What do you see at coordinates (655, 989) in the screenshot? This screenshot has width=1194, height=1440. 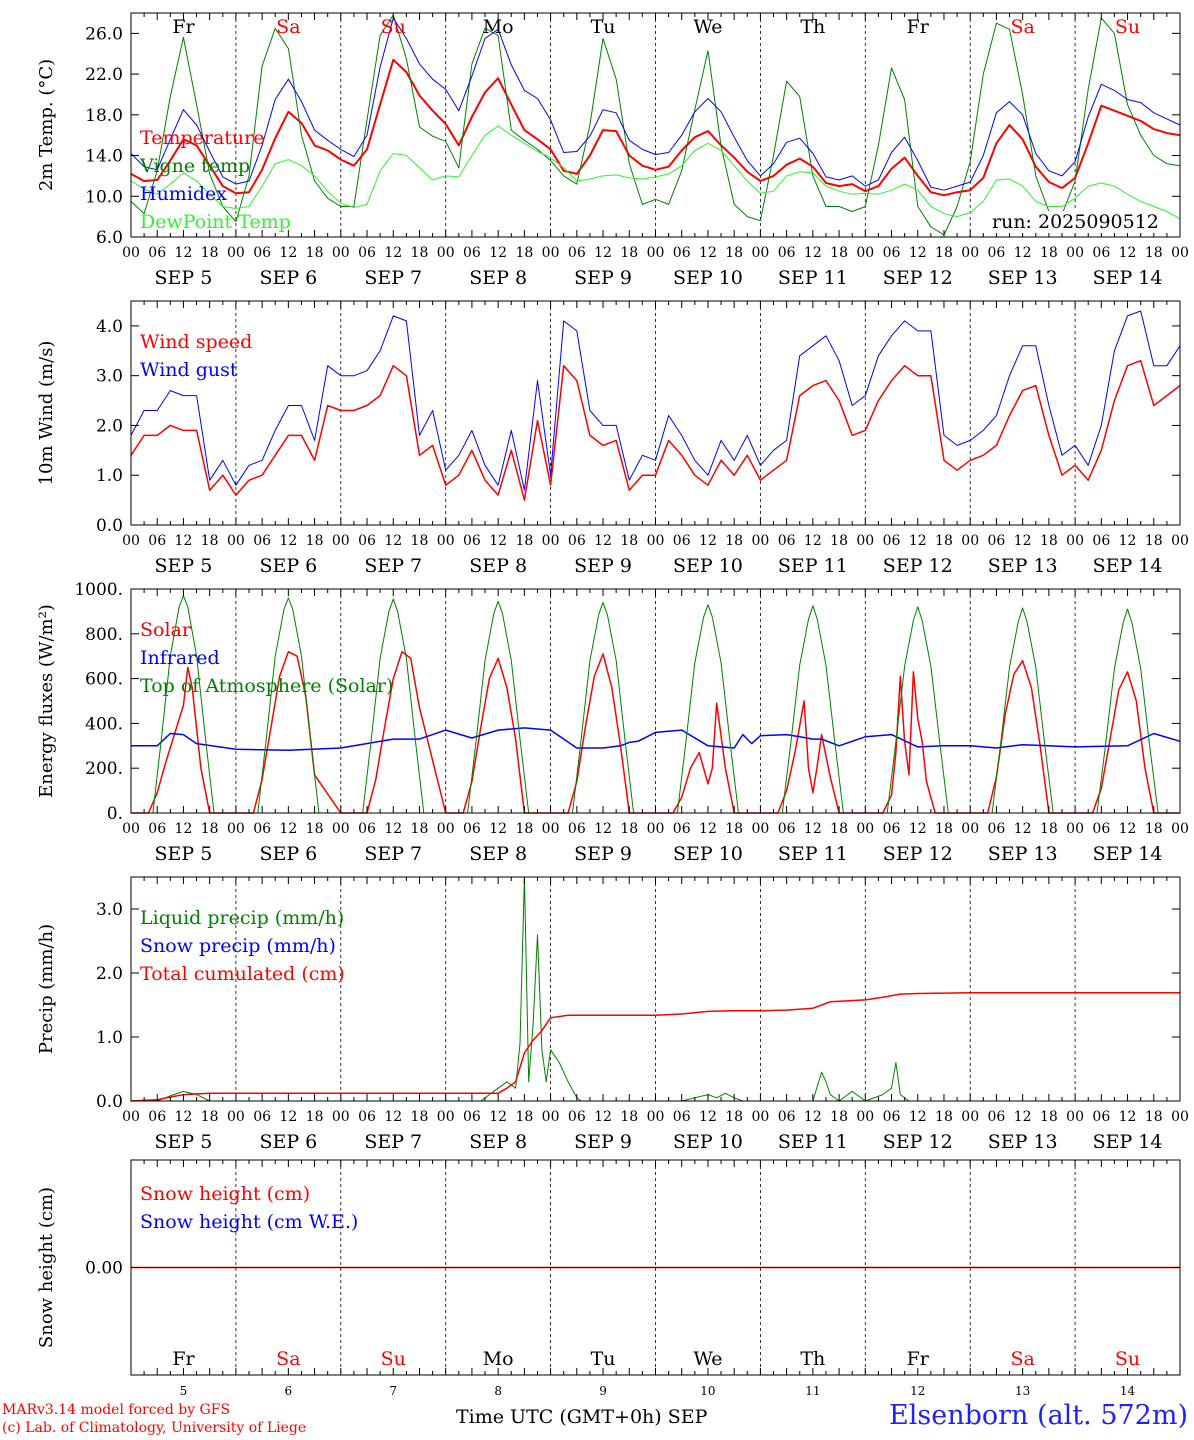 I see `series-liquid-precip-mm-h-` at bounding box center [655, 989].